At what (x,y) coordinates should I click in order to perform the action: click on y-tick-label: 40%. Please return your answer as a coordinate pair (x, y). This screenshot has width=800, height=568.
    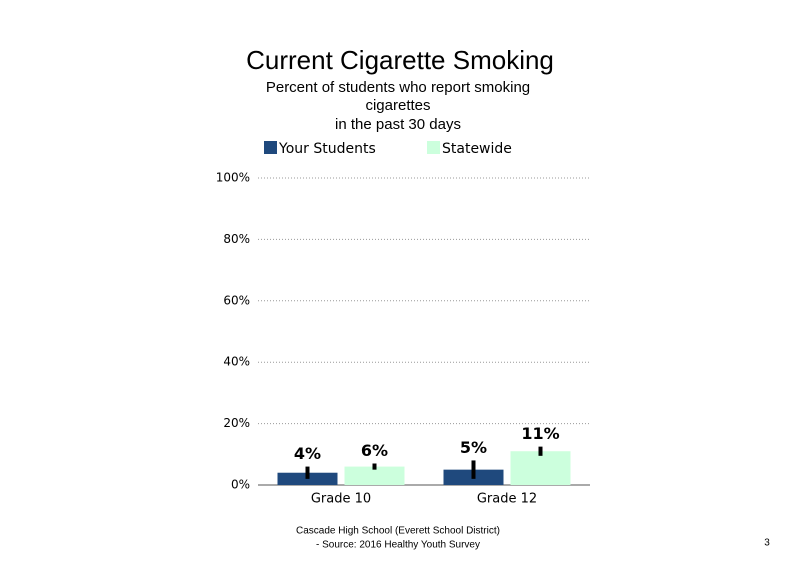
    Looking at the image, I should click on (236, 362).